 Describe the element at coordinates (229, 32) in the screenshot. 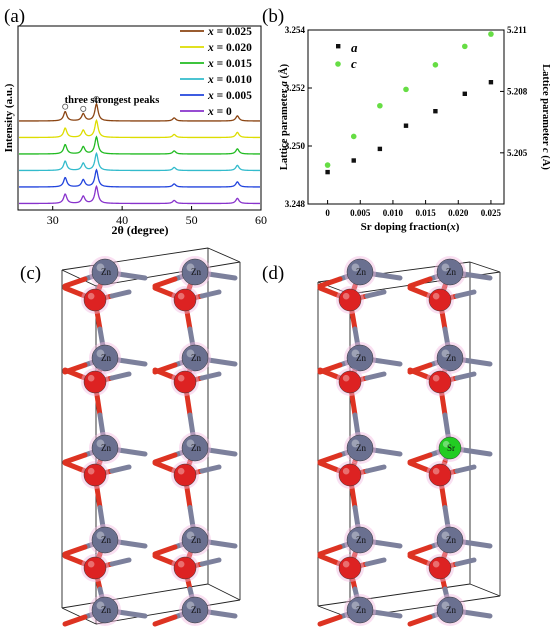

I see `legend-label-0.025: x = 0.025` at that location.